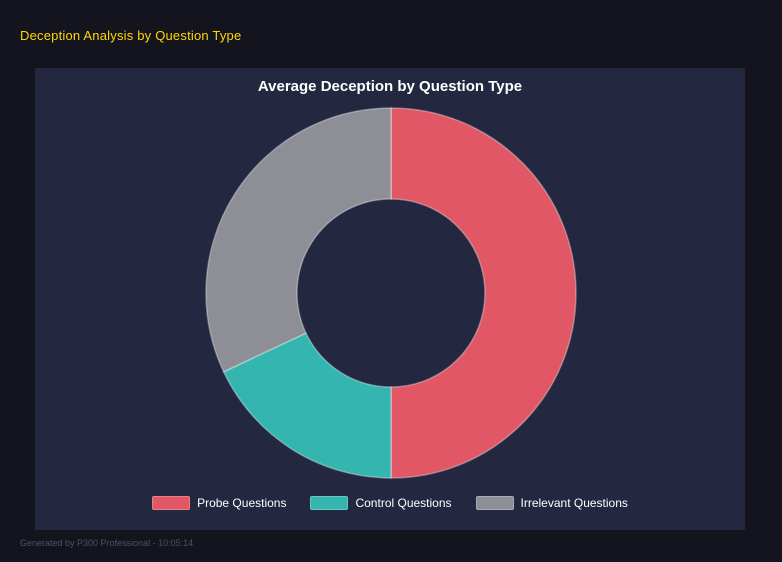  Describe the element at coordinates (403, 503) in the screenshot. I see `legend-label: Control Questions` at that location.